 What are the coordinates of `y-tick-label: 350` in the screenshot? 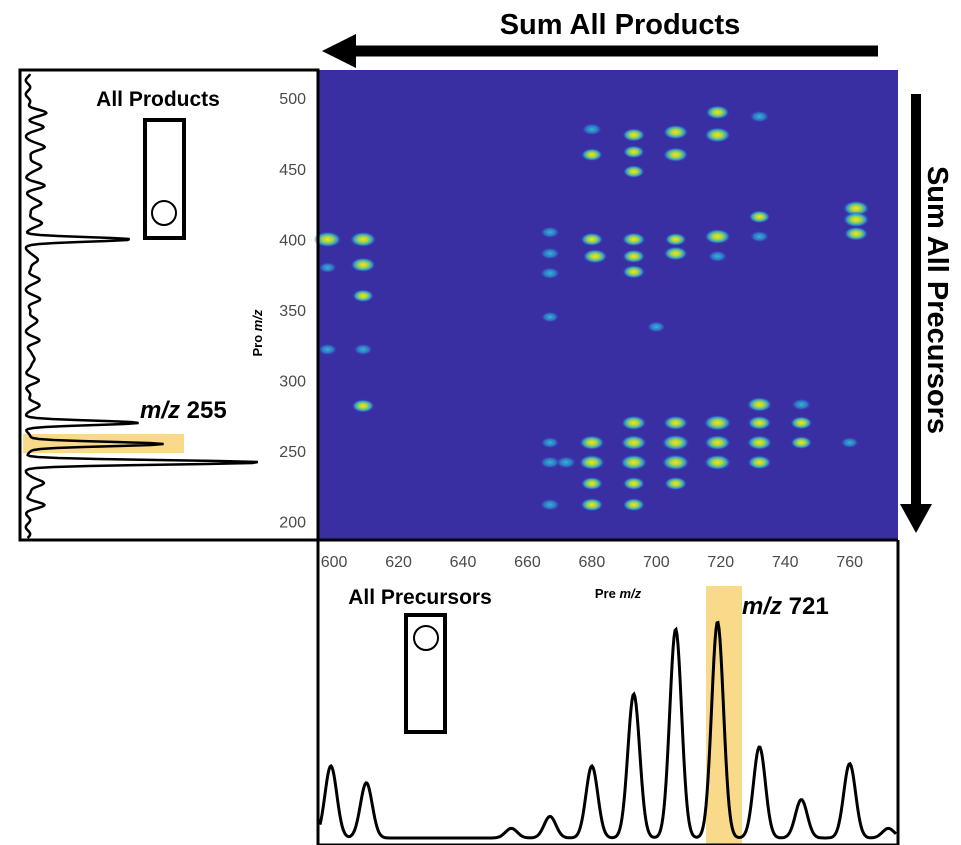 It's located at (292, 311).